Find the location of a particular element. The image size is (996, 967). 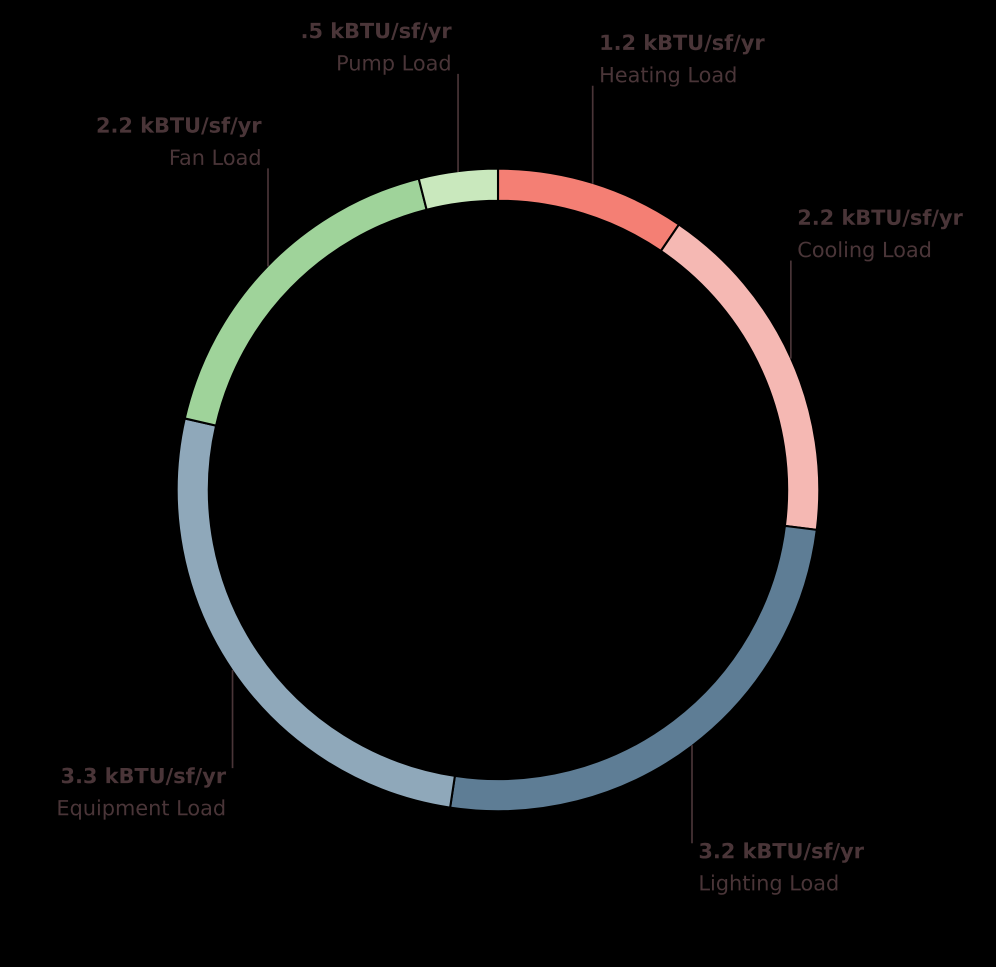

slice-label: Fan Load is located at coordinates (215, 157).